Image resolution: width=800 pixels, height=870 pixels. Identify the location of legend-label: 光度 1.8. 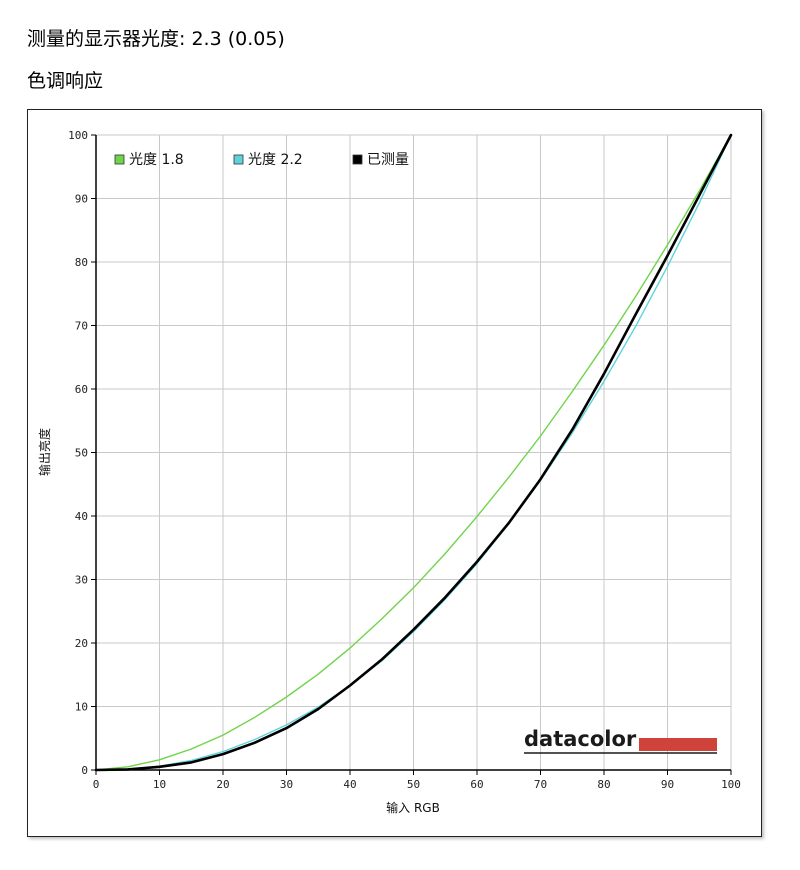
(156, 160).